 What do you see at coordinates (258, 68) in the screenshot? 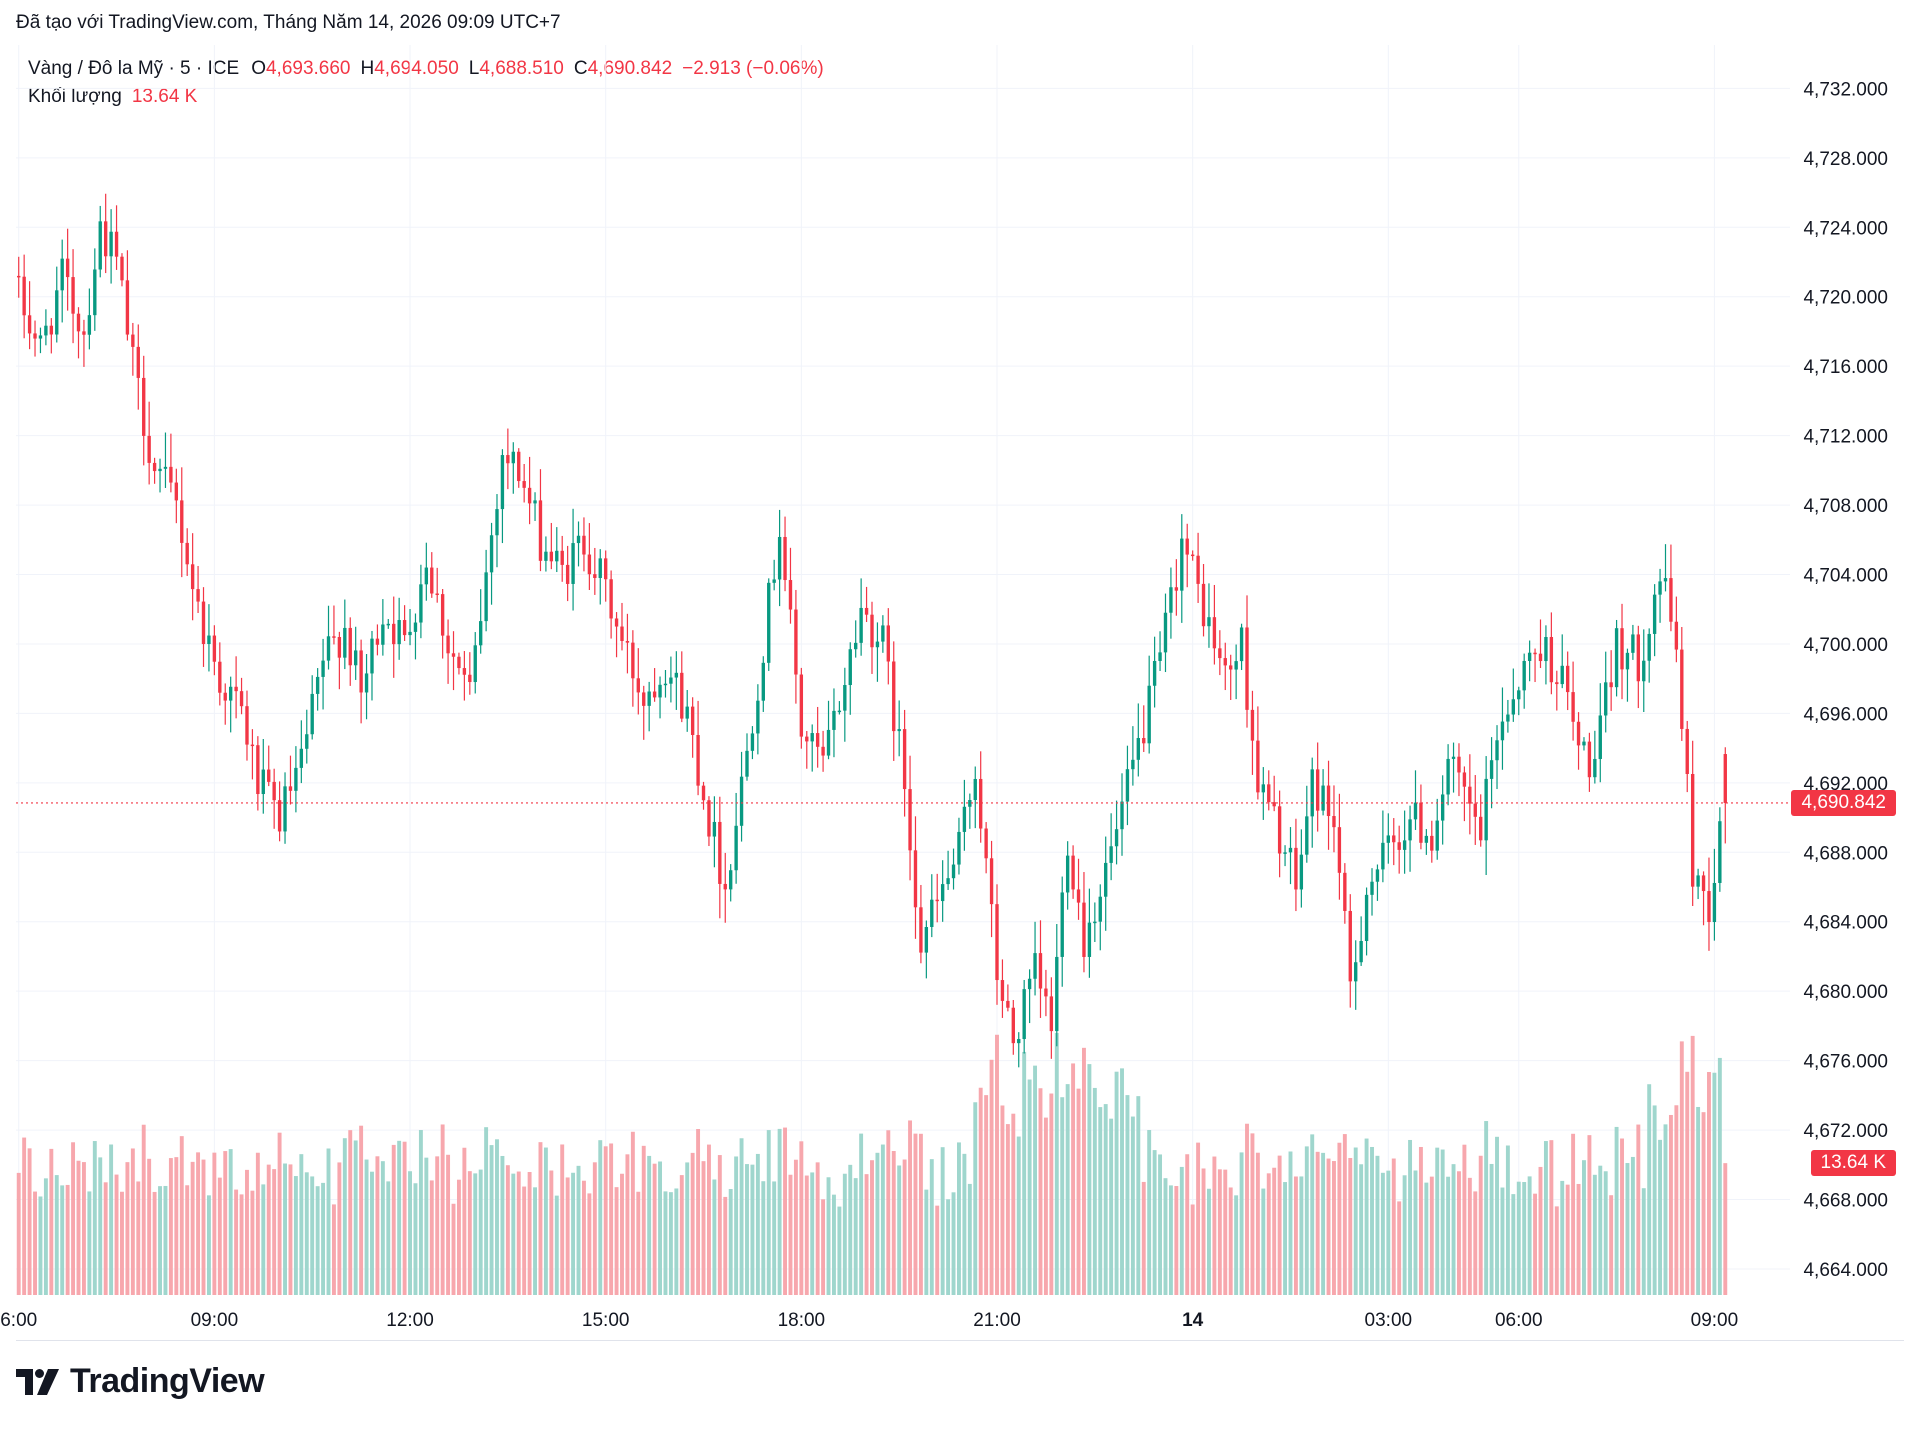
I see `open-label: O` at bounding box center [258, 68].